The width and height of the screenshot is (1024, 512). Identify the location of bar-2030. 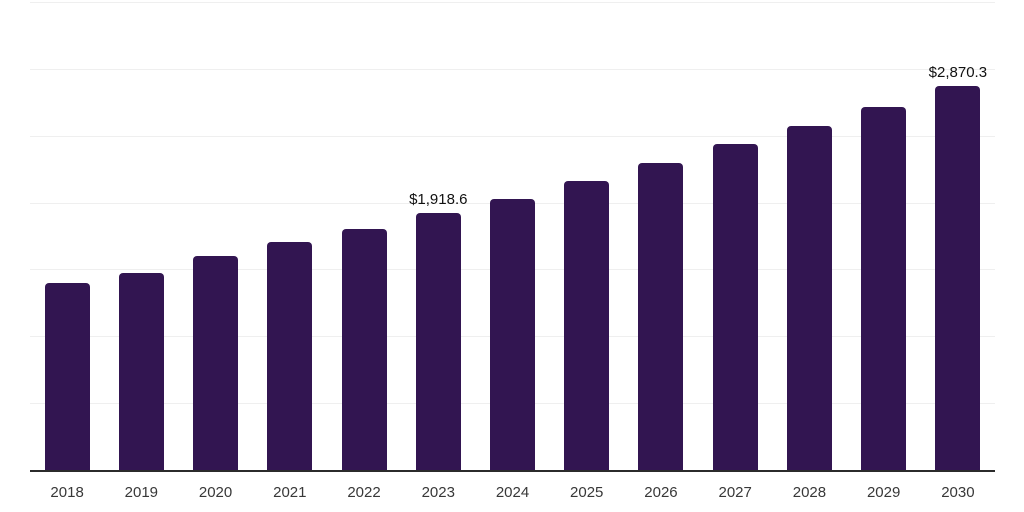
(958, 278).